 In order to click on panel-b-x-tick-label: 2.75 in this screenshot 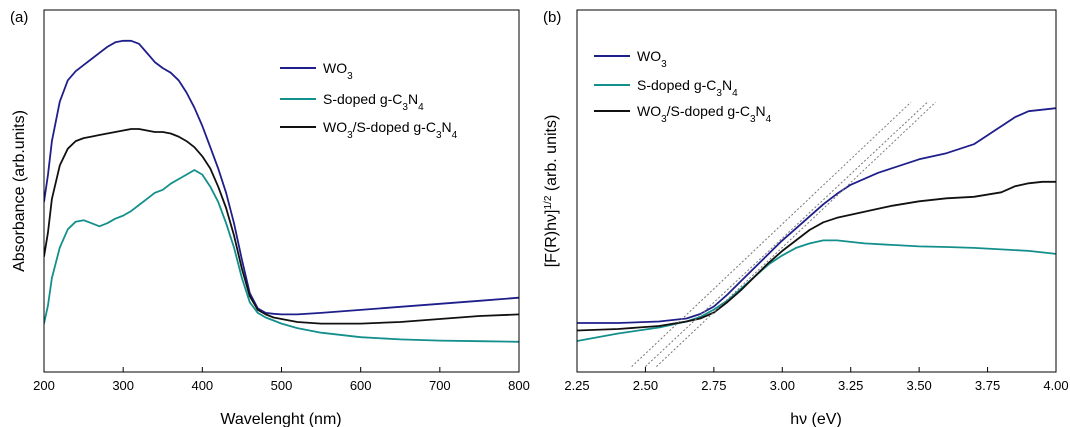, I will do `click(713, 385)`.